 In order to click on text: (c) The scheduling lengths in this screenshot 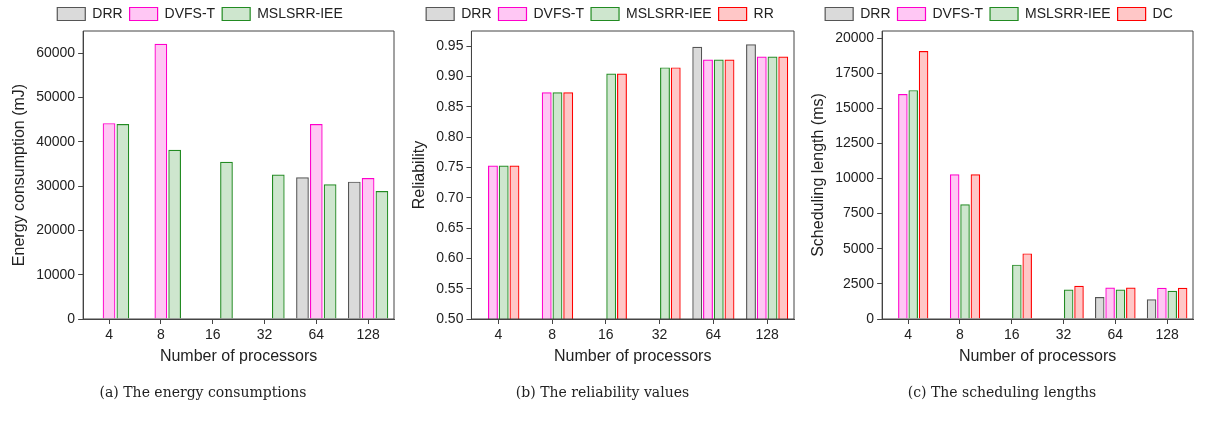, I will do `click(1002, 392)`.